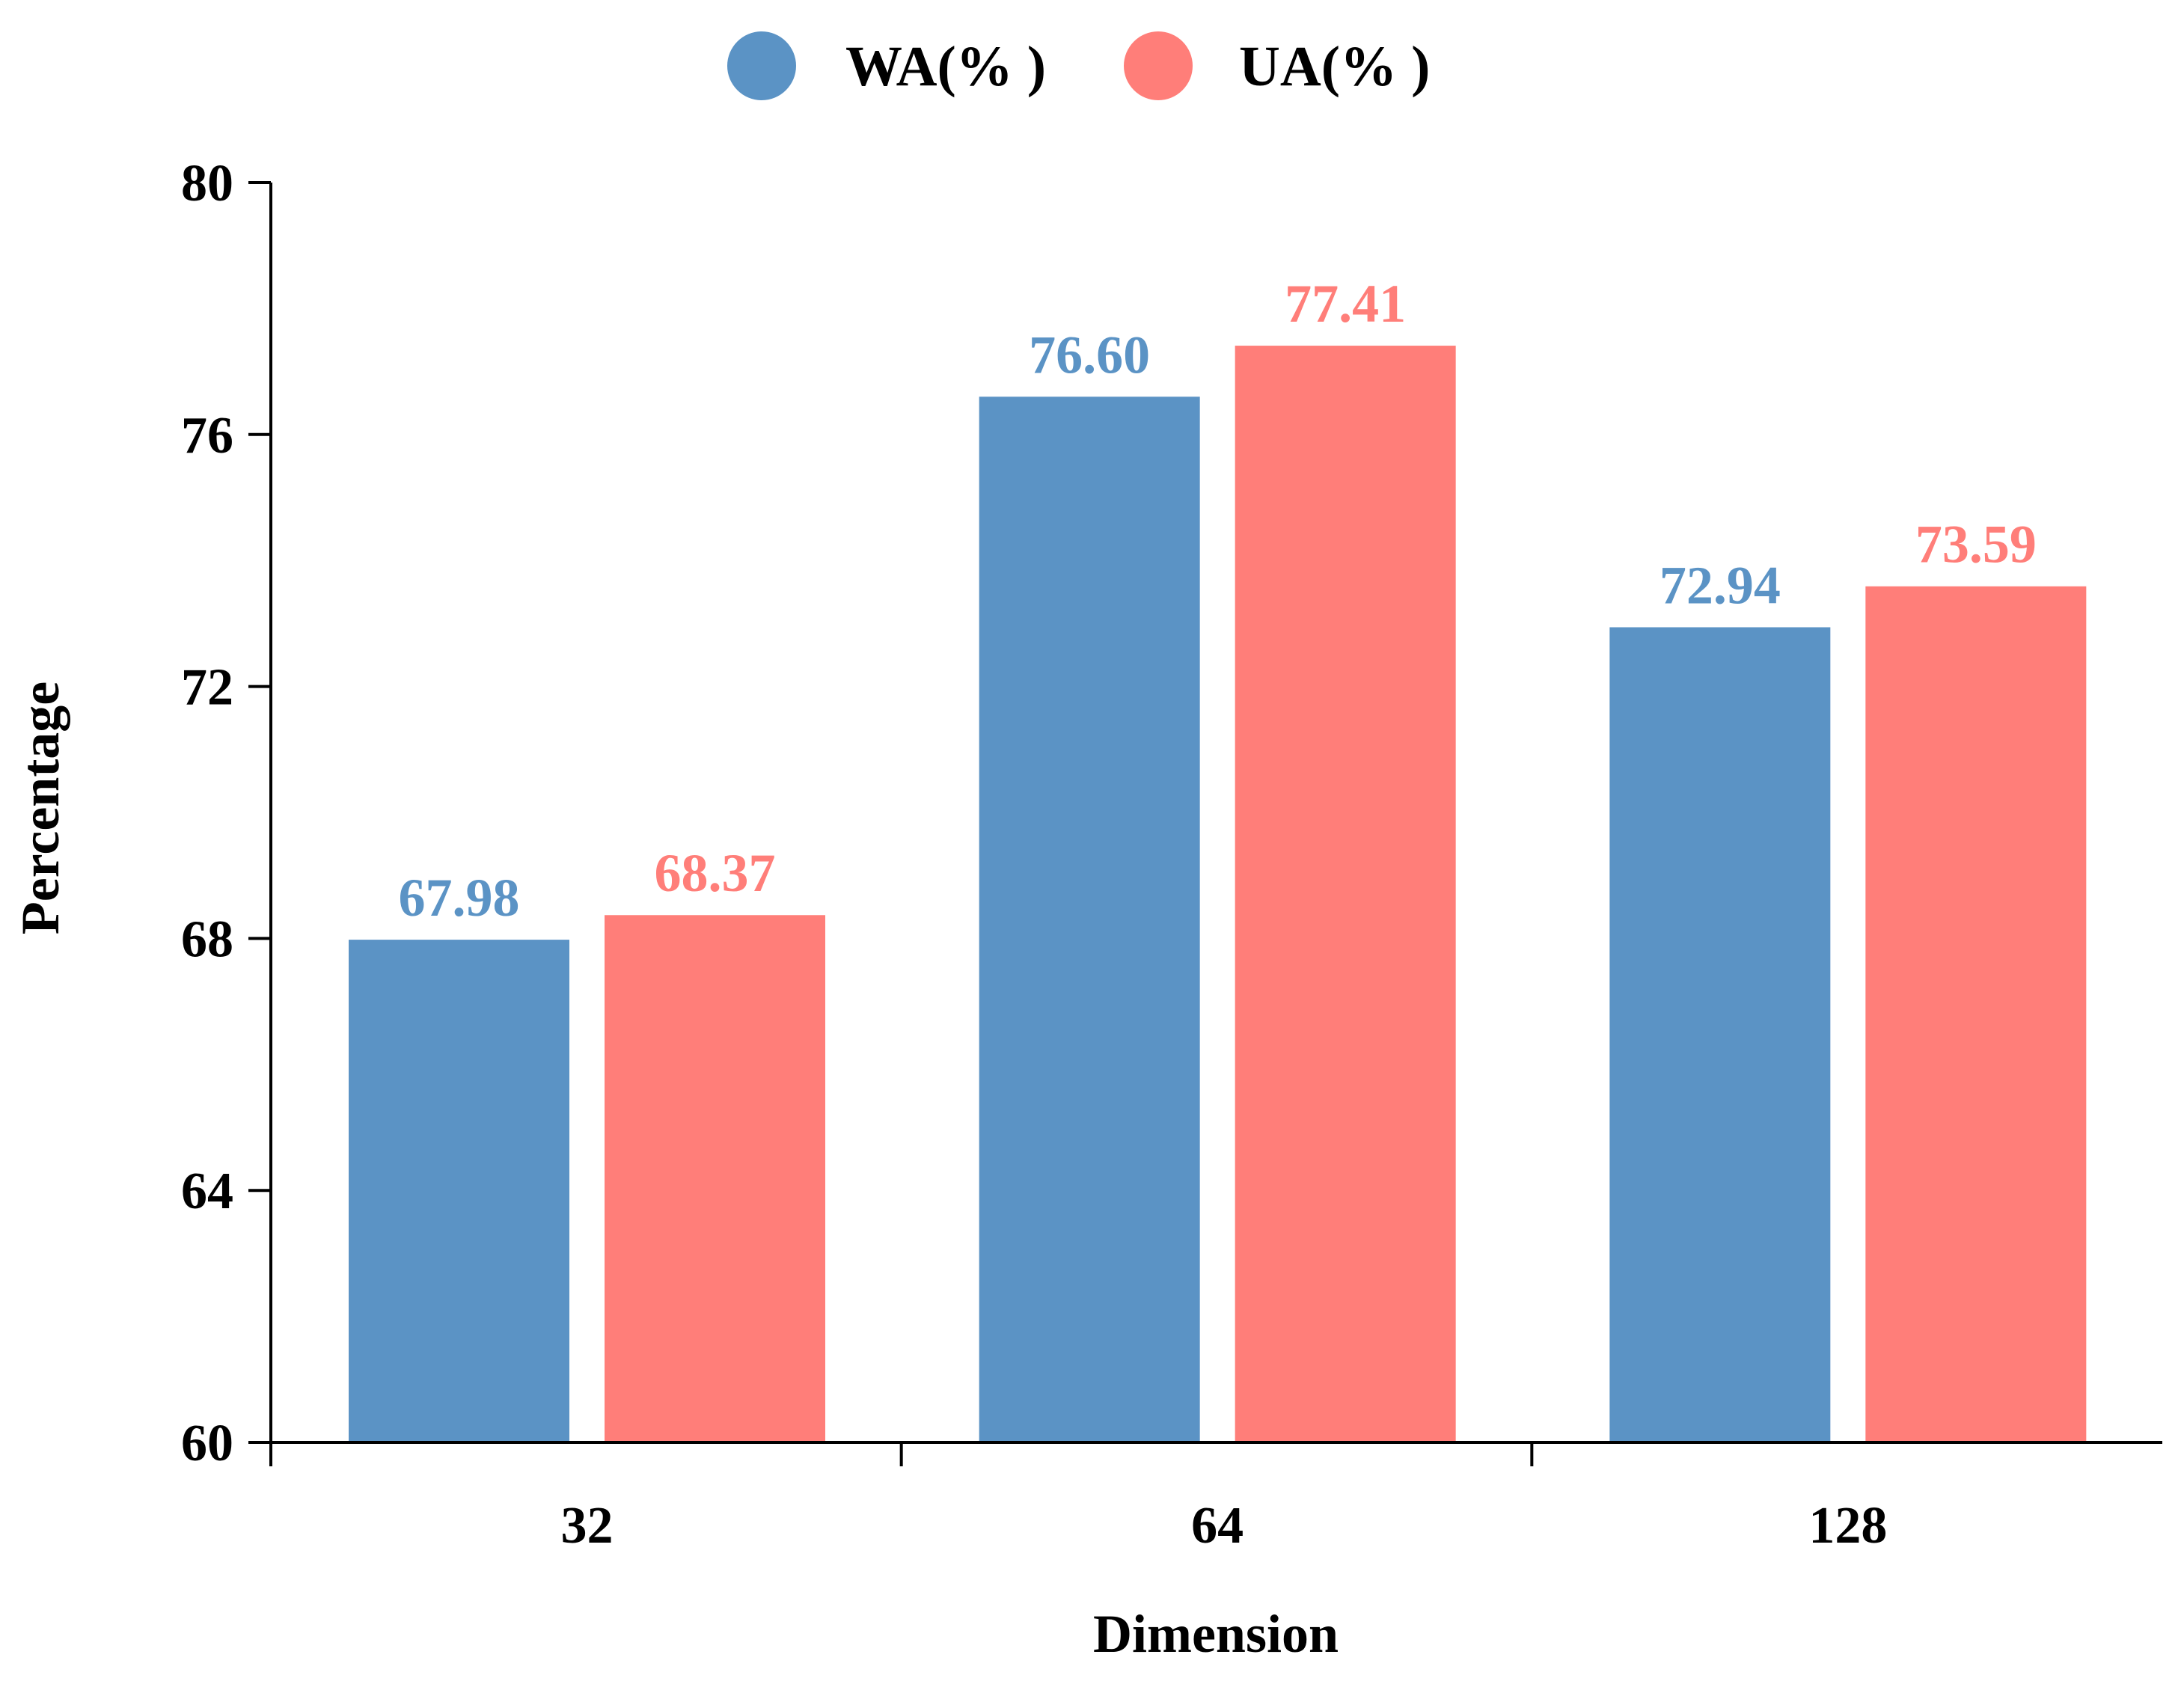 The width and height of the screenshot is (2184, 1693). Describe the element at coordinates (1976, 545) in the screenshot. I see `data-label-ua-128: 73.59` at that location.